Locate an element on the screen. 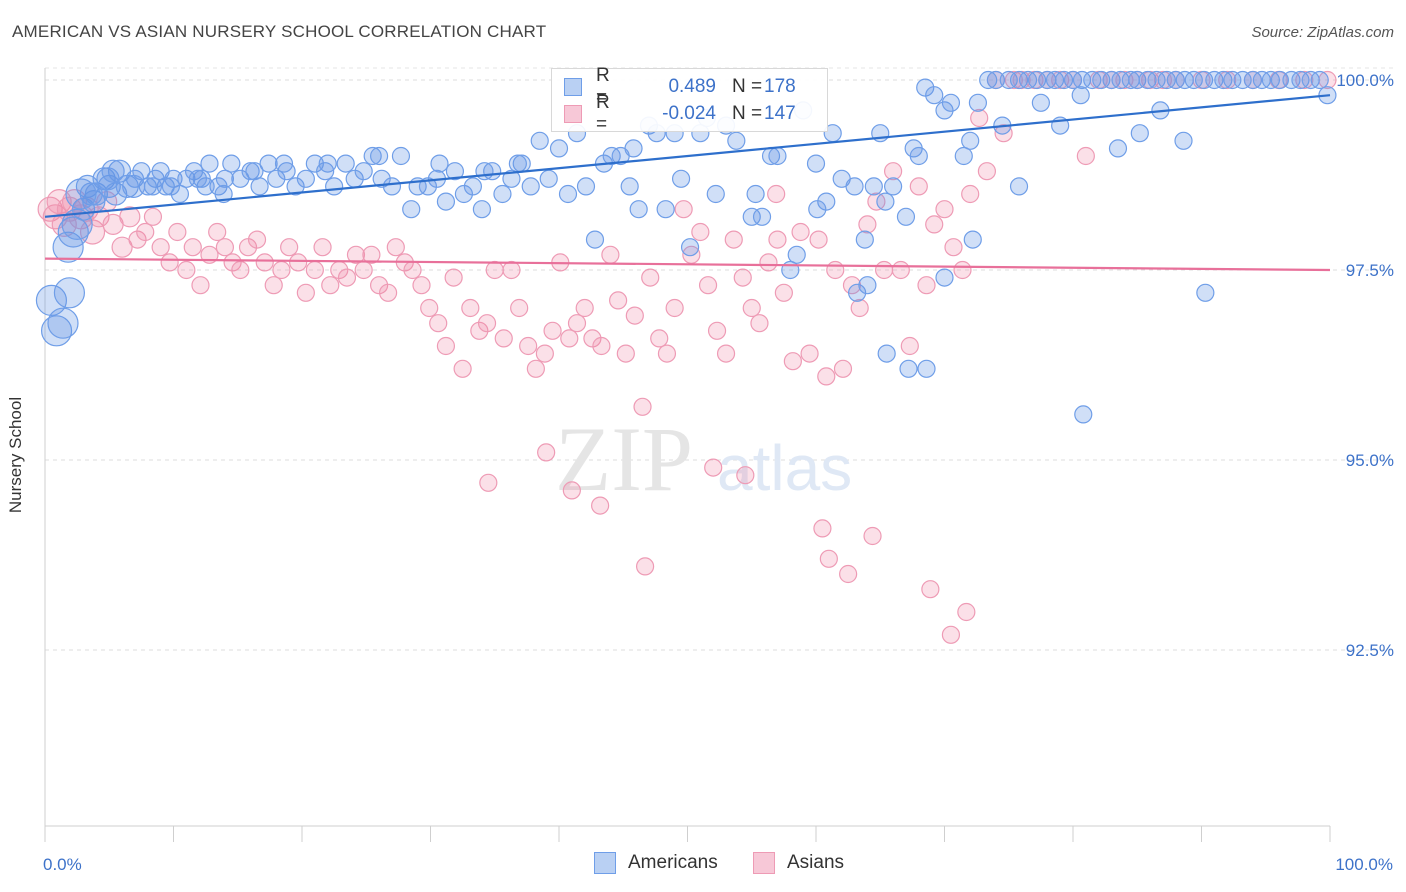  x-tick-label: 0.0% is located at coordinates (62, 864).